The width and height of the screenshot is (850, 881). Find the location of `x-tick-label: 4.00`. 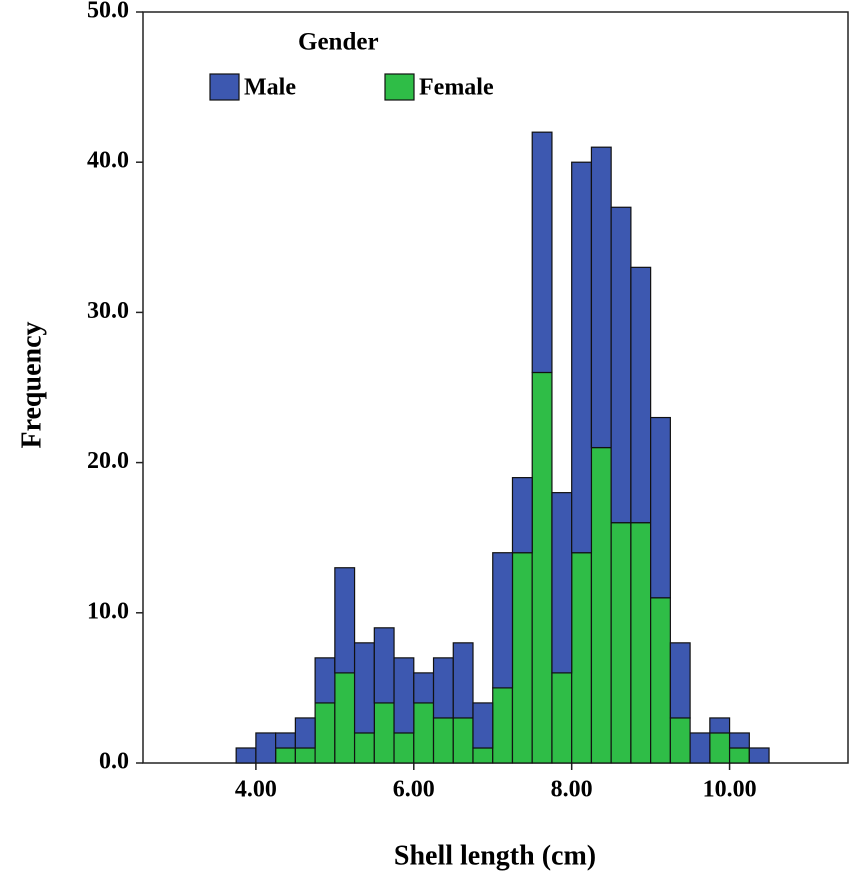

x-tick-label: 4.00 is located at coordinates (256, 790).